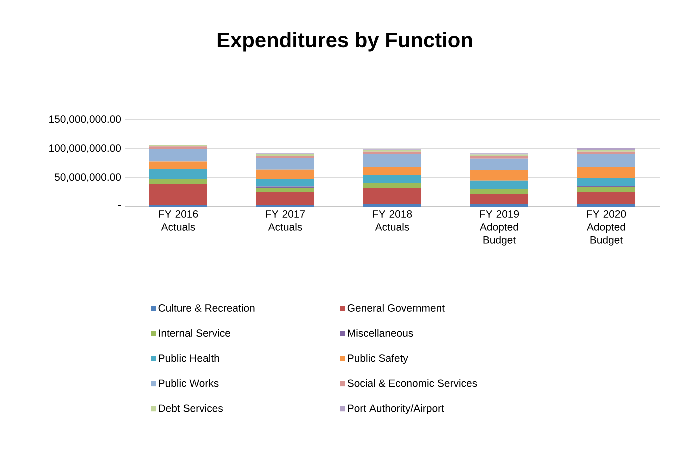  What do you see at coordinates (413, 383) in the screenshot?
I see `legend-label: Social & Economic Services` at bounding box center [413, 383].